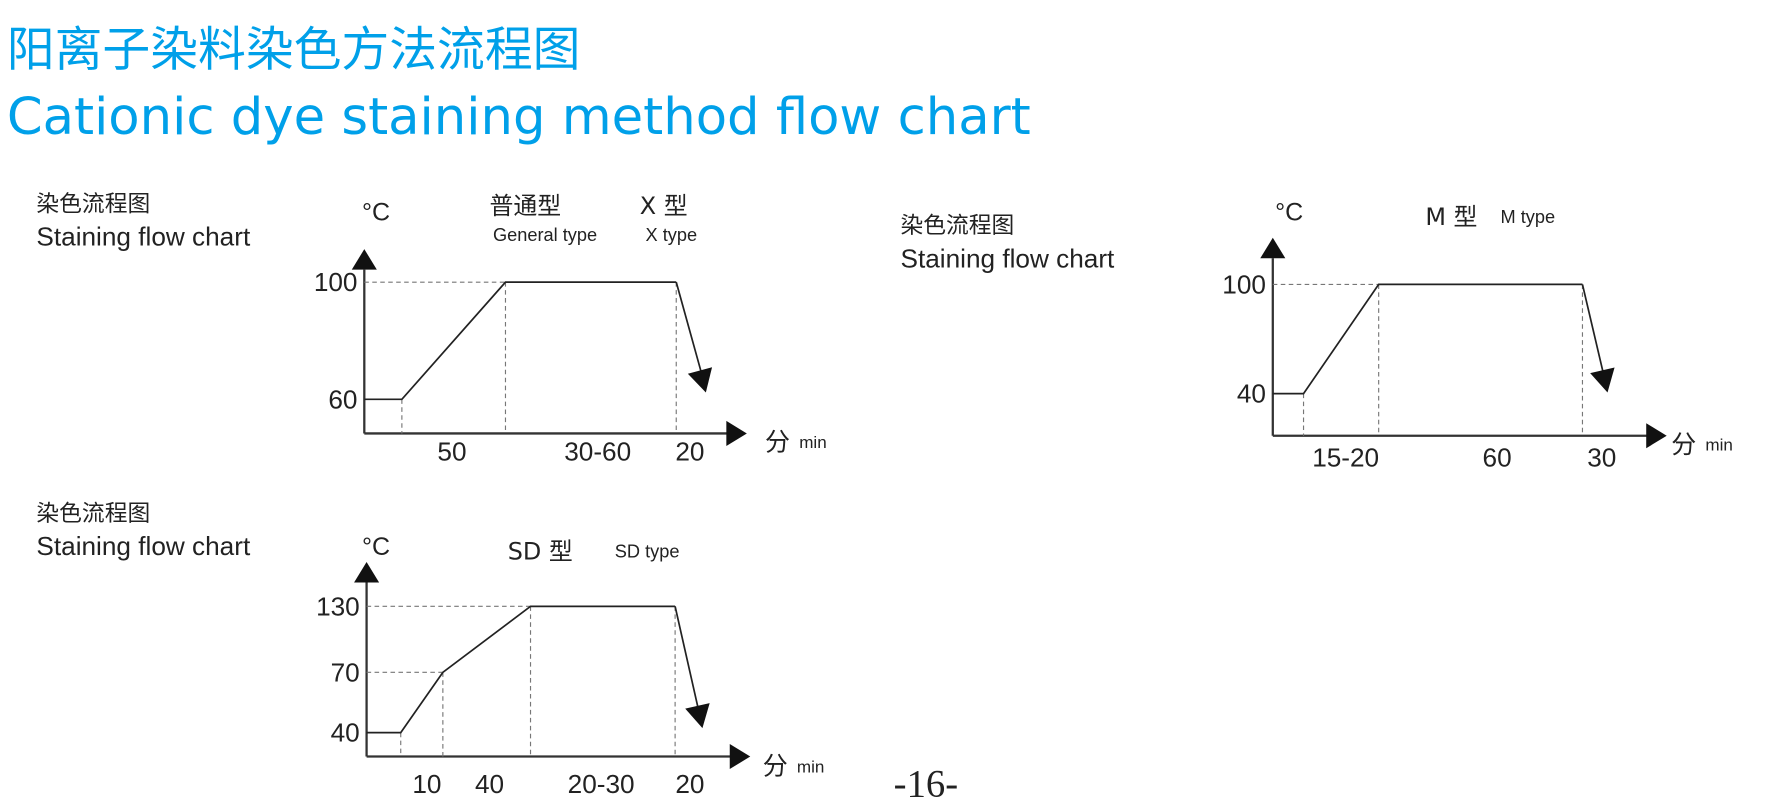 Image resolution: width=1776 pixels, height=810 pixels. I want to click on y-tick-label: 130, so click(338, 606).